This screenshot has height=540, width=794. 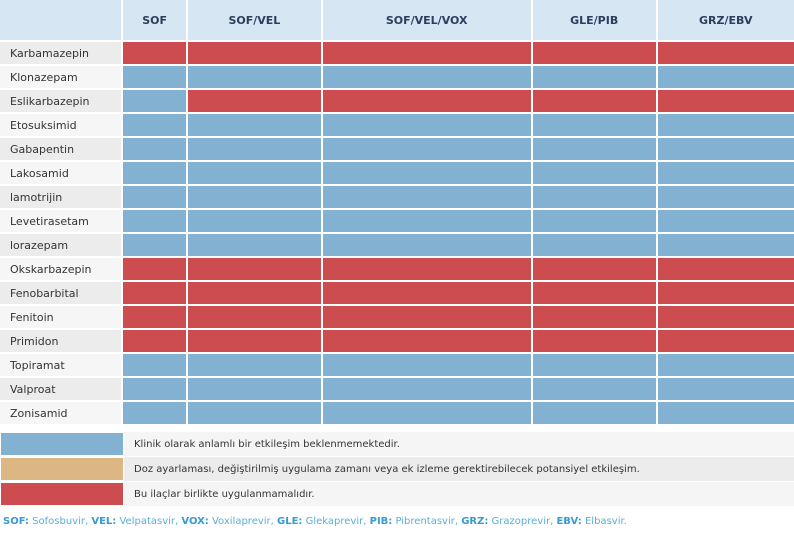 I want to click on abbreviation-name: Elbasvir., so click(x=604, y=521).